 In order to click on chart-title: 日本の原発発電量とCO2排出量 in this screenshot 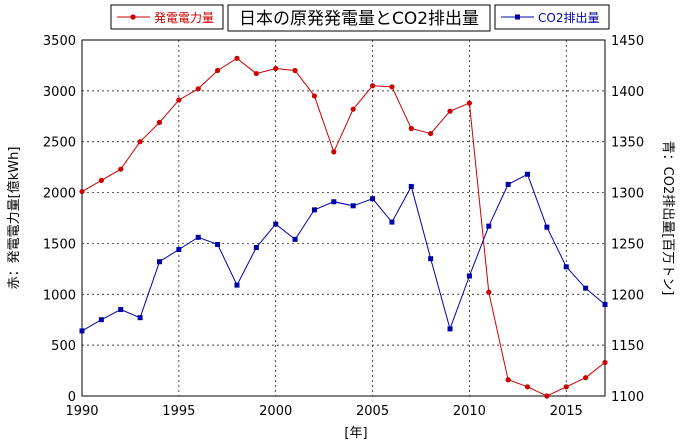, I will do `click(359, 18)`.